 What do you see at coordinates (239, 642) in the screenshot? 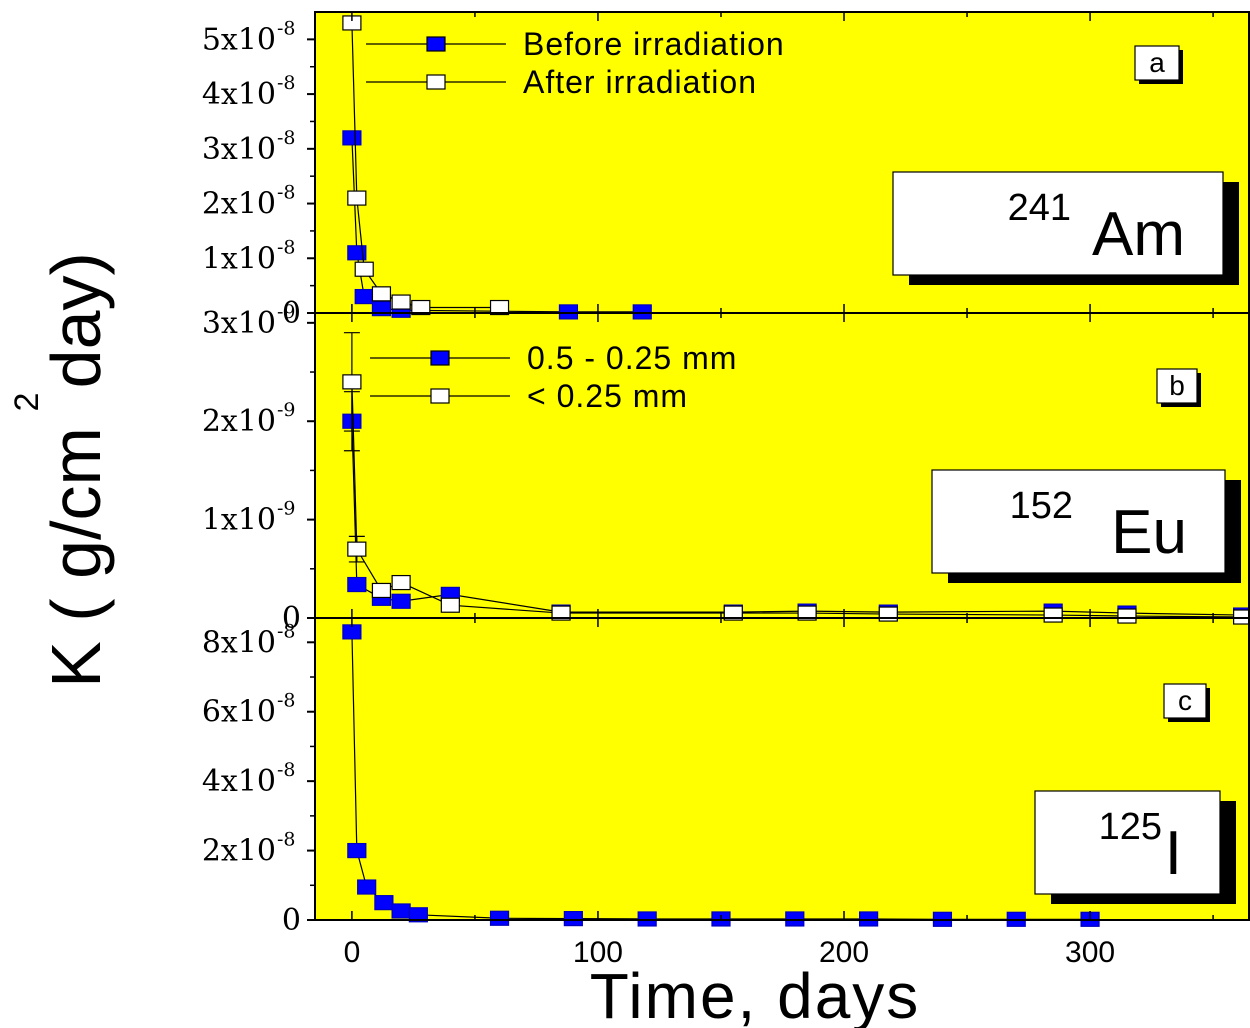
I see `y-tick-label-c-4: 8x10` at bounding box center [239, 642].